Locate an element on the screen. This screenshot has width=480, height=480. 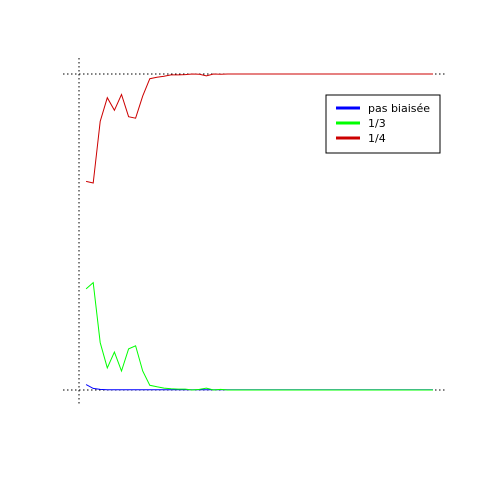
legend-label-1-3: 1/3 is located at coordinates (377, 123).